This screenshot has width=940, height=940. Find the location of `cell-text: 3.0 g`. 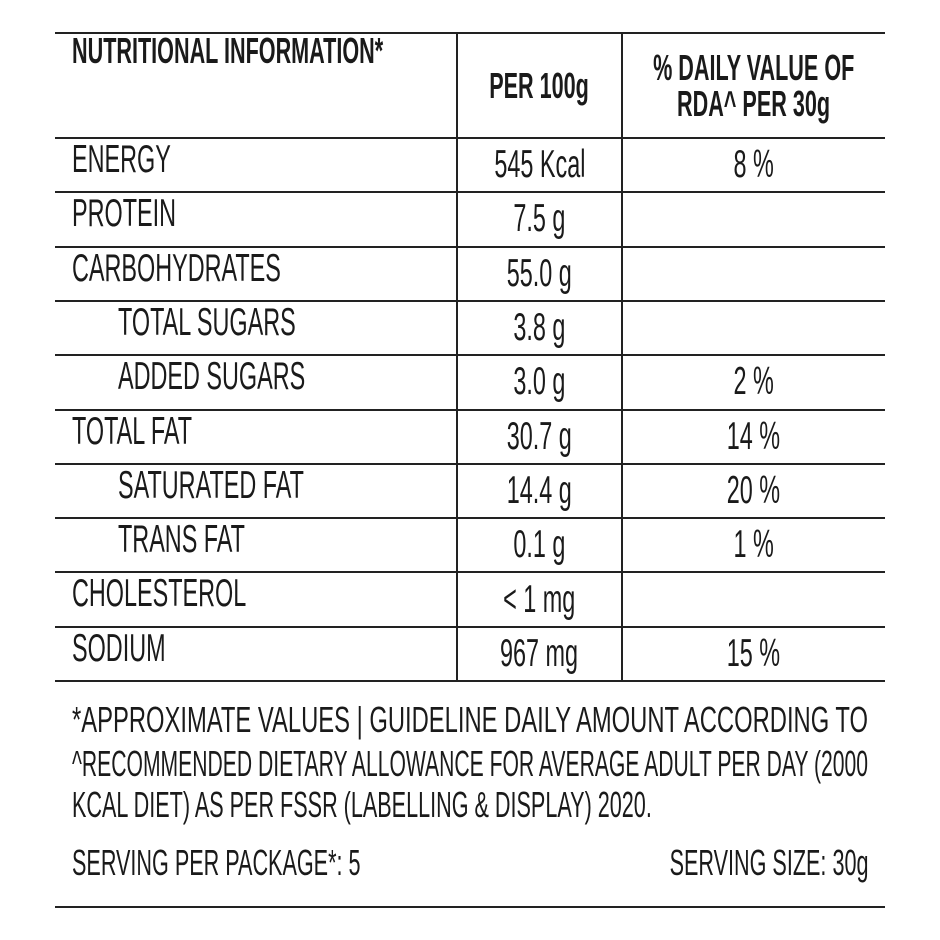

cell-text: 3.0 g is located at coordinates (539, 382).